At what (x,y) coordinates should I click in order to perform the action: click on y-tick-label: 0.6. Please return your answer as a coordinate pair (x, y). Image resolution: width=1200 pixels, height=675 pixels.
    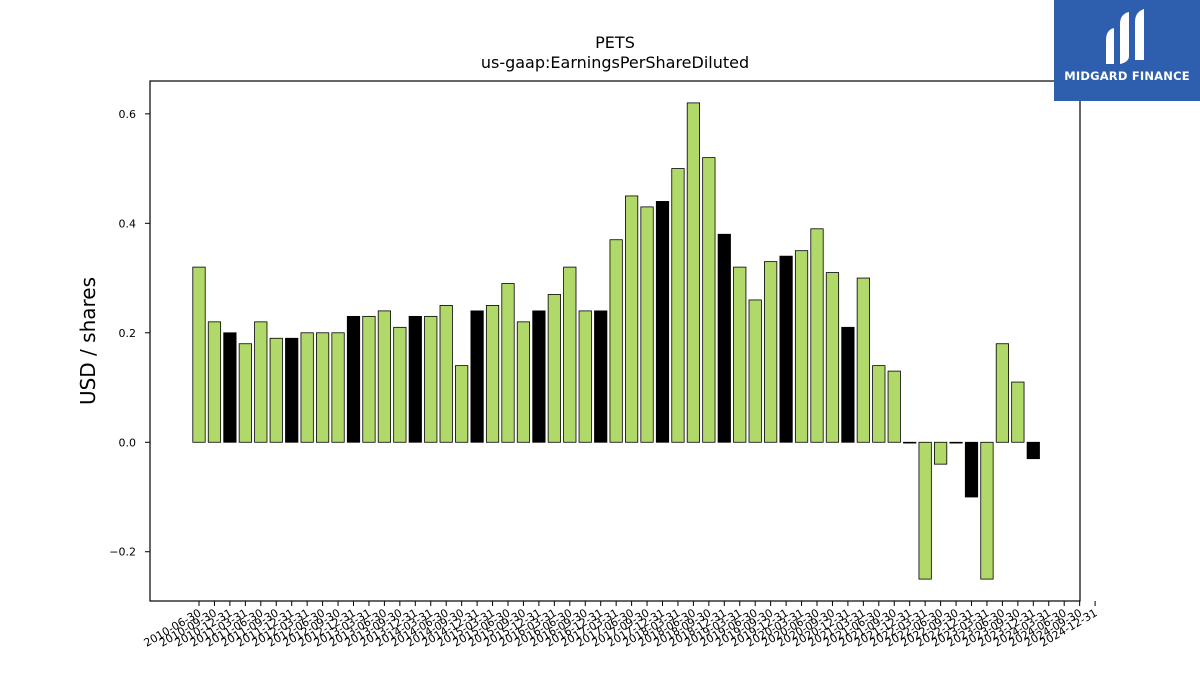
    Looking at the image, I should click on (128, 114).